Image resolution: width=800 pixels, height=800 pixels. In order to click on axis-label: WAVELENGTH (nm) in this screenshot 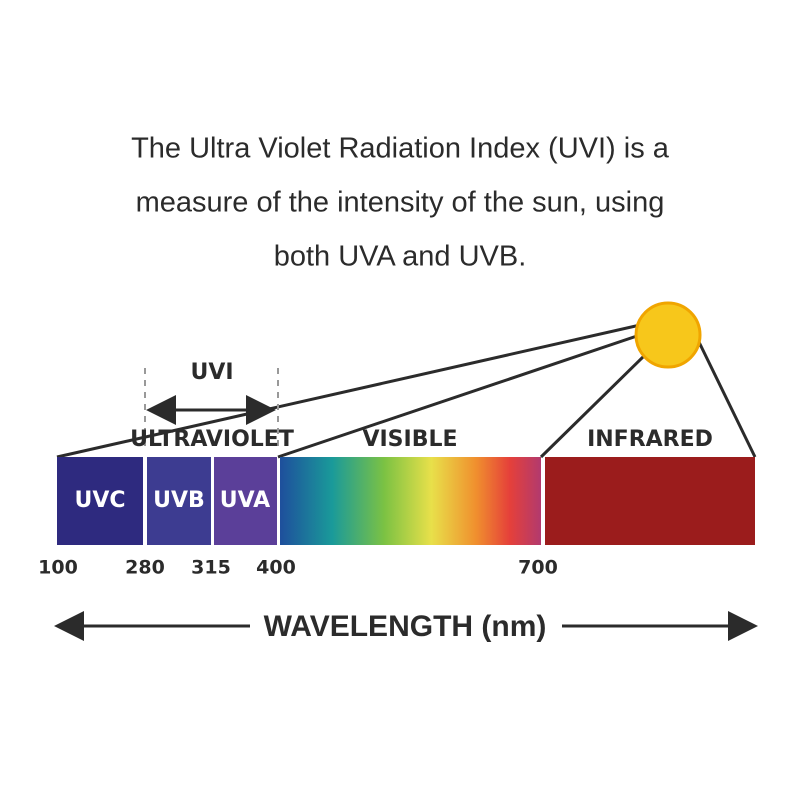, I will do `click(405, 626)`.